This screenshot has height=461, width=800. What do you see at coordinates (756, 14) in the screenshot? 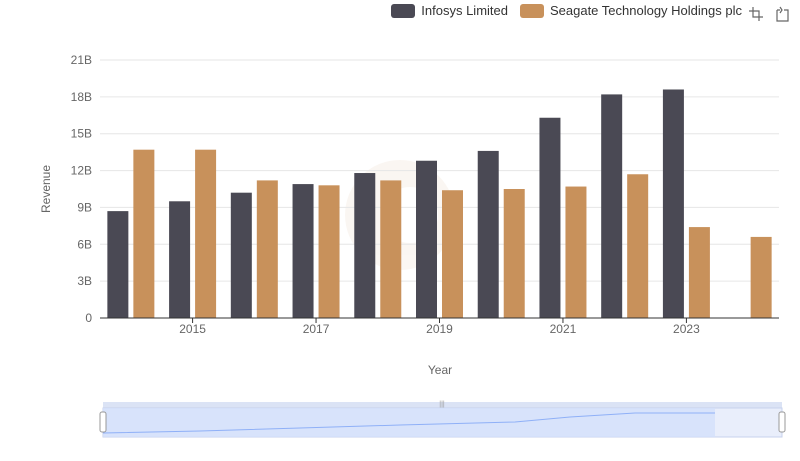
I see `zoom-icon` at bounding box center [756, 14].